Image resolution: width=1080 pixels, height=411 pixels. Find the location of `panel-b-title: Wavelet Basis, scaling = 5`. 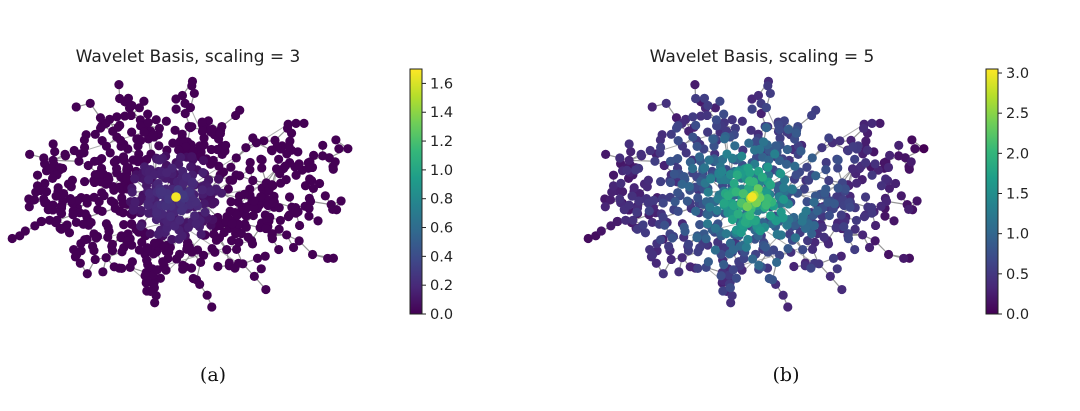

panel-b-title: Wavelet Basis, scaling = 5 is located at coordinates (762, 57).